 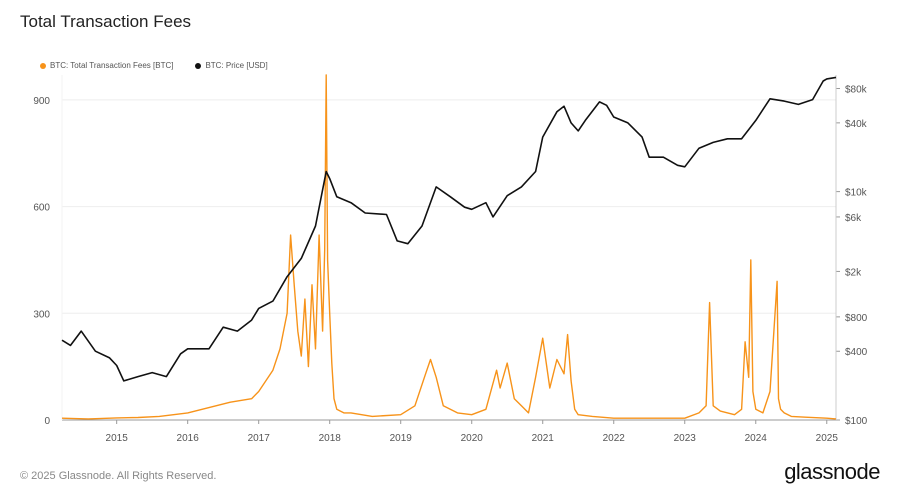 I want to click on y-left-tick-label: 0, so click(x=47, y=421).